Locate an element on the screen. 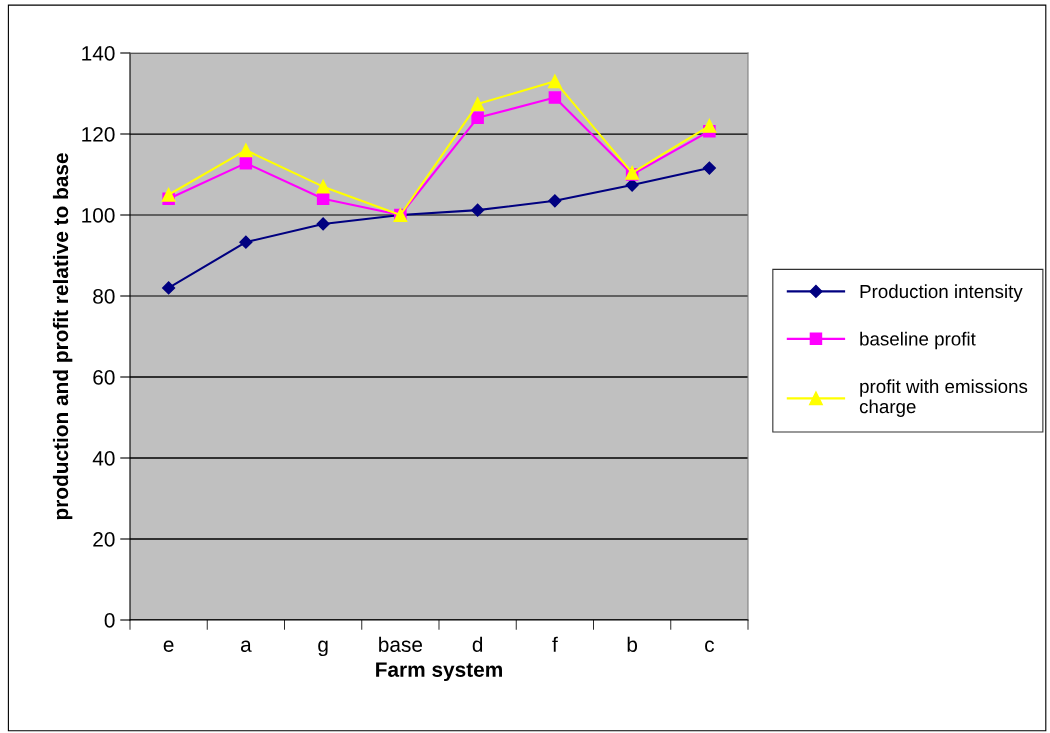  x-axis-title: Farm system is located at coordinates (439, 672).